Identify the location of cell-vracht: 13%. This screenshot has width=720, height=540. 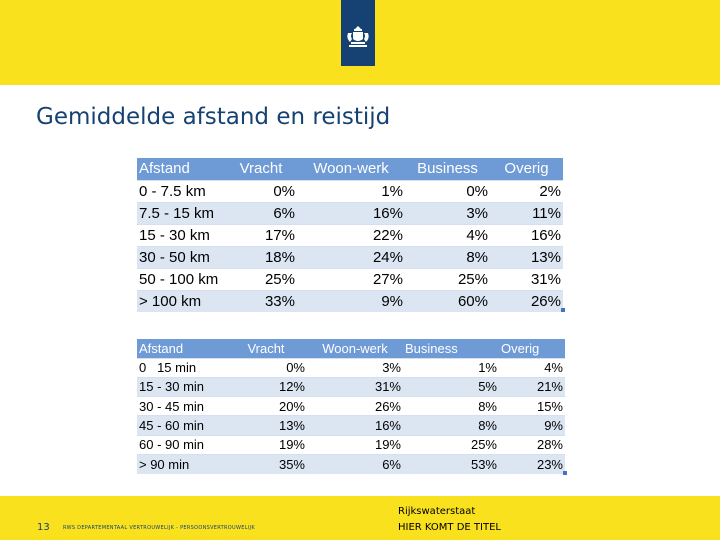
(266, 425).